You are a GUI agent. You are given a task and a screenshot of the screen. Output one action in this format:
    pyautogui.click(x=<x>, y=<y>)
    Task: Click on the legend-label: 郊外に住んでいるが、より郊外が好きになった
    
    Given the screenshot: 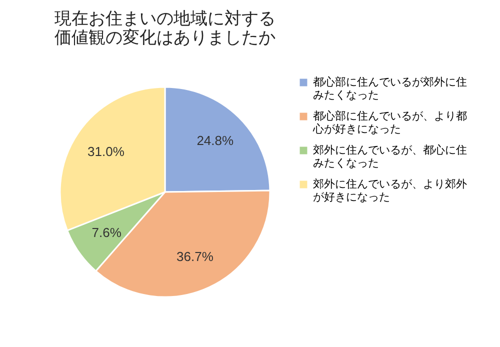 What is the action you would take?
    pyautogui.click(x=390, y=191)
    